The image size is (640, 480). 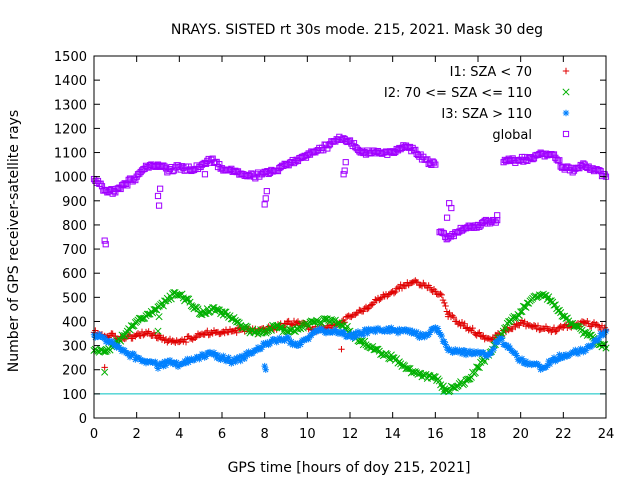 I want to click on legend-label: global, so click(x=512, y=135).